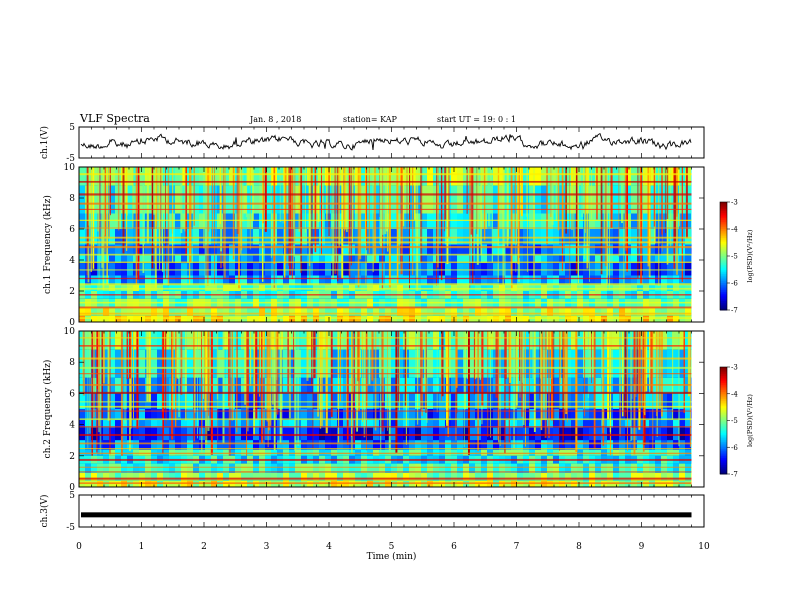 Image resolution: width=792 pixels, height=612 pixels. I want to click on y-axis-label: ch.1 Frequency (kHz), so click(47, 244).